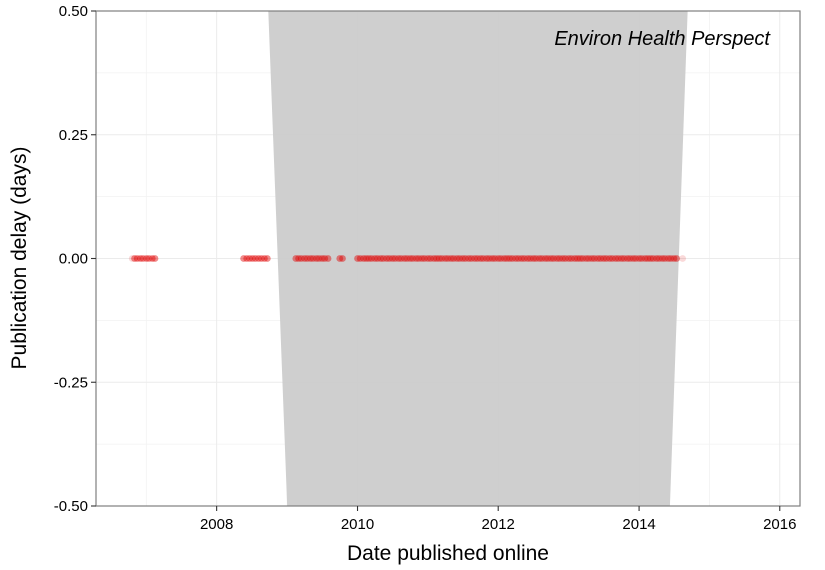 The height and width of the screenshot is (570, 825). Describe the element at coordinates (71, 382) in the screenshot. I see `y-tick-label: -0.25` at that location.